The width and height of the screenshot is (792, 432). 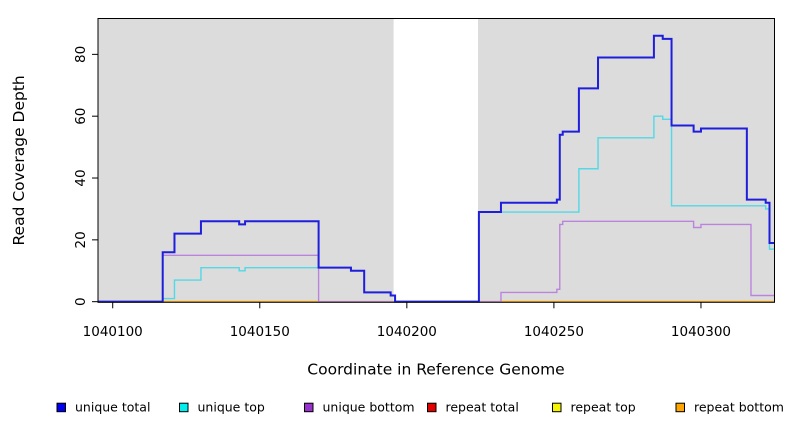 What do you see at coordinates (112, 407) in the screenshot?
I see `legend-label: unique total` at bounding box center [112, 407].